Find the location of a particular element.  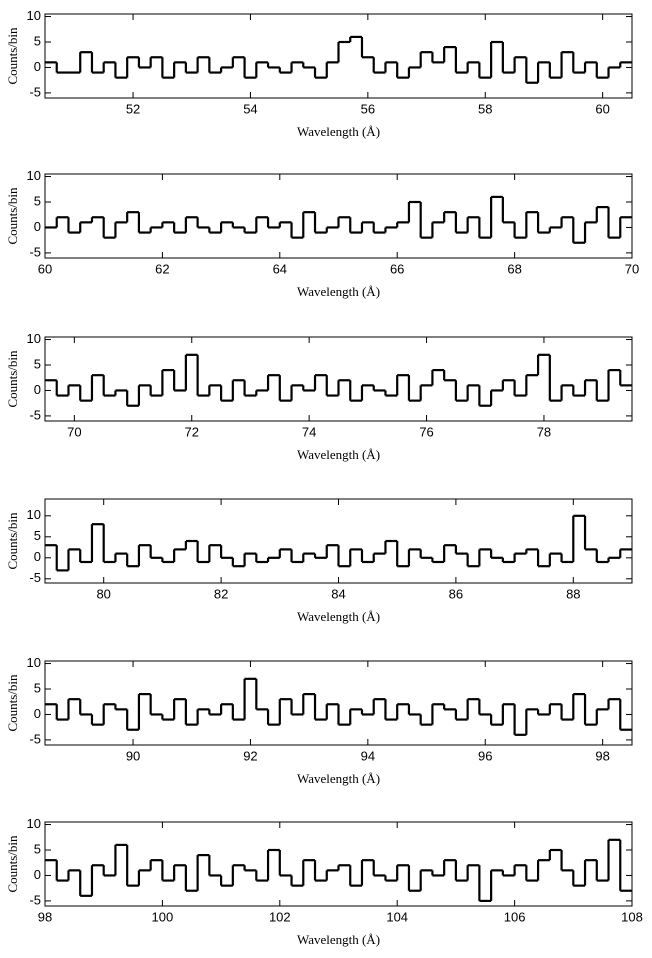

panel: 70 72 74 76 78 -5 0 5 10 Wavelength (Å) Counts/bin is located at coordinates (319, 396).